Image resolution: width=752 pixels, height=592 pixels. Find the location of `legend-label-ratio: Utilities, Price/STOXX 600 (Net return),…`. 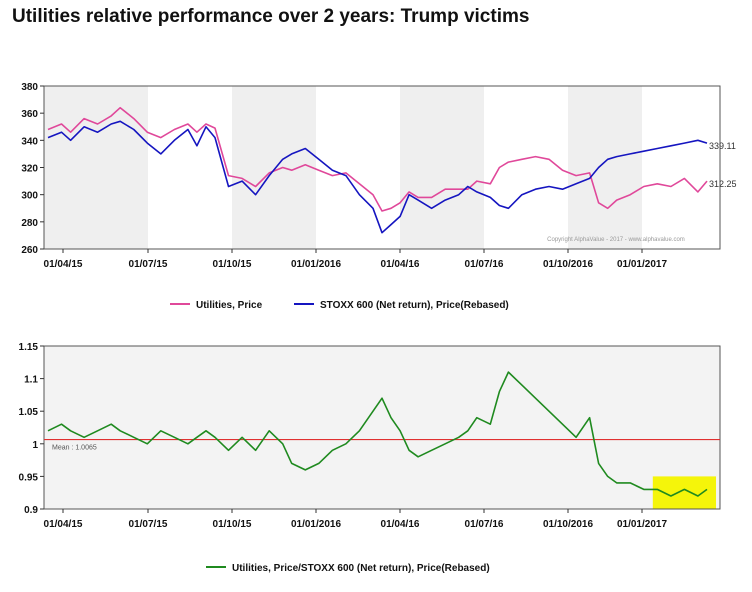

legend-label-ratio: Utilities, Price/STOXX 600 (Net return),… is located at coordinates (361, 568).